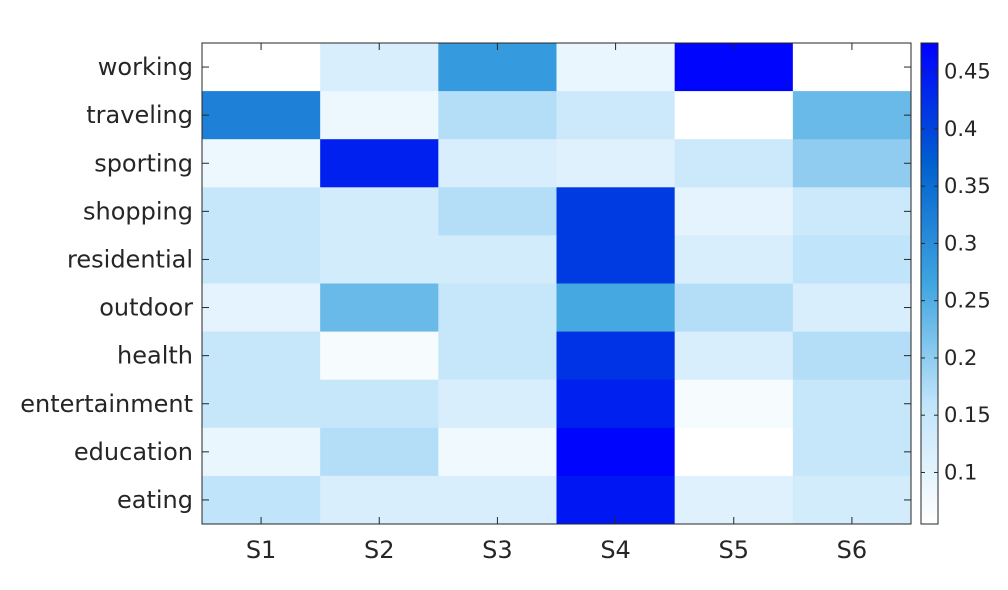 The height and width of the screenshot is (590, 1008). Describe the element at coordinates (734, 404) in the screenshot. I see `heatmap-cell-entertainment-S5` at that location.